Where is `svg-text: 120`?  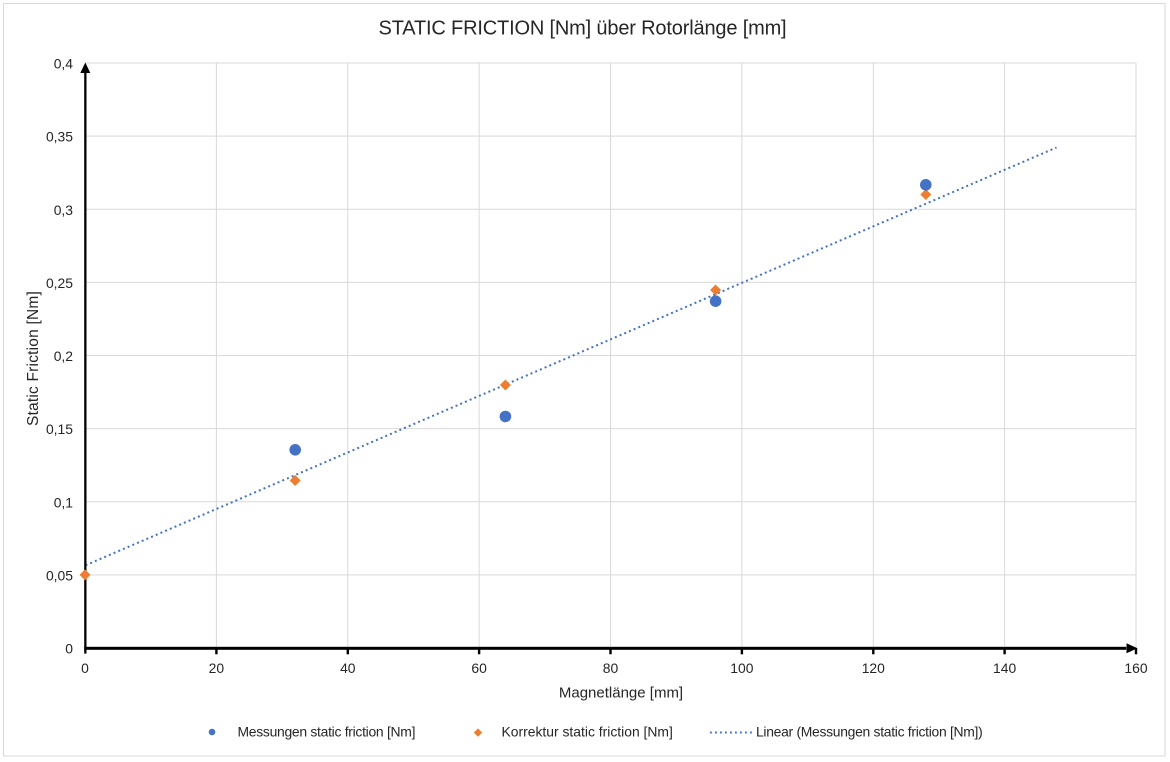
svg-text: 120 is located at coordinates (873, 668).